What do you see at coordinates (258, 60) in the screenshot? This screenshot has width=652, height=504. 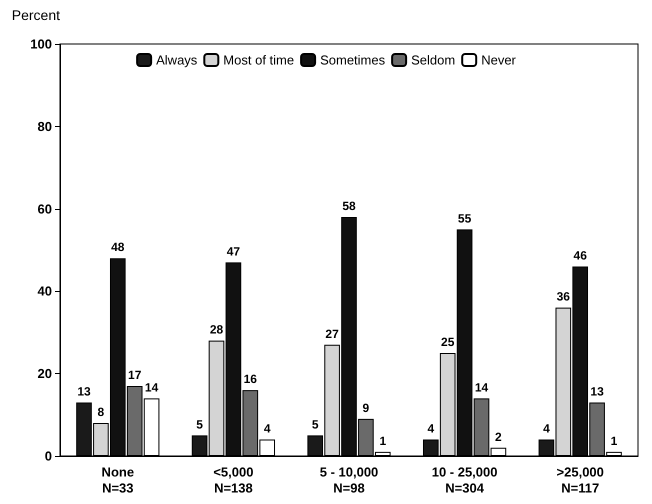 I see `legend-label: Most of time` at bounding box center [258, 60].